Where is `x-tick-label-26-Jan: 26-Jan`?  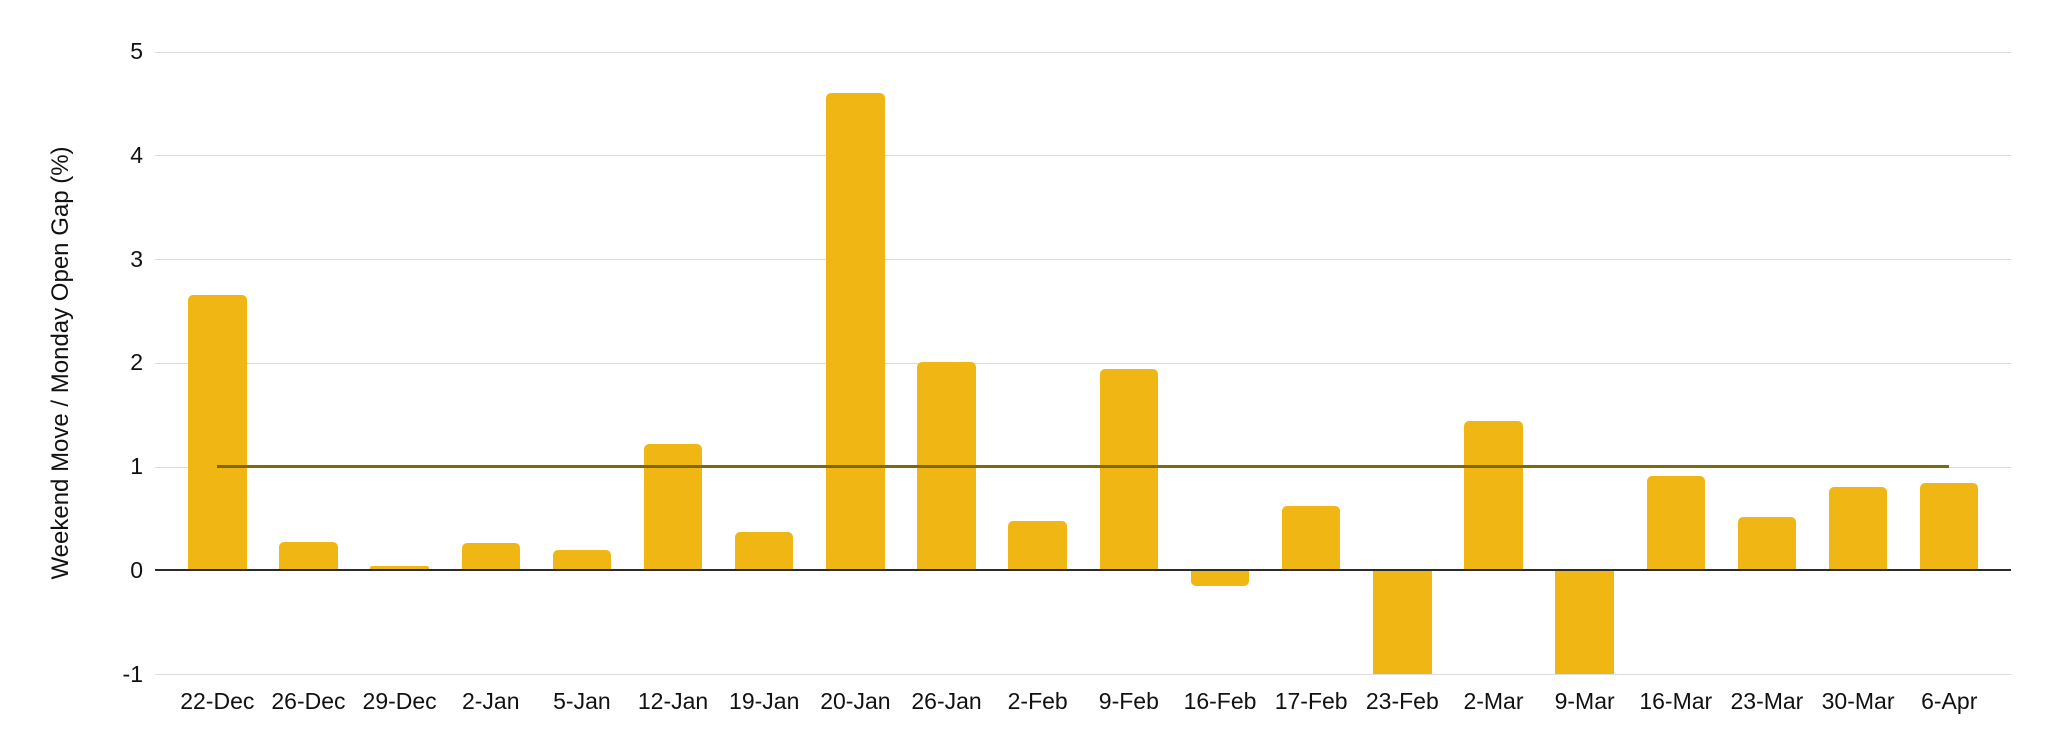 x-tick-label-26-Jan: 26-Jan is located at coordinates (946, 701).